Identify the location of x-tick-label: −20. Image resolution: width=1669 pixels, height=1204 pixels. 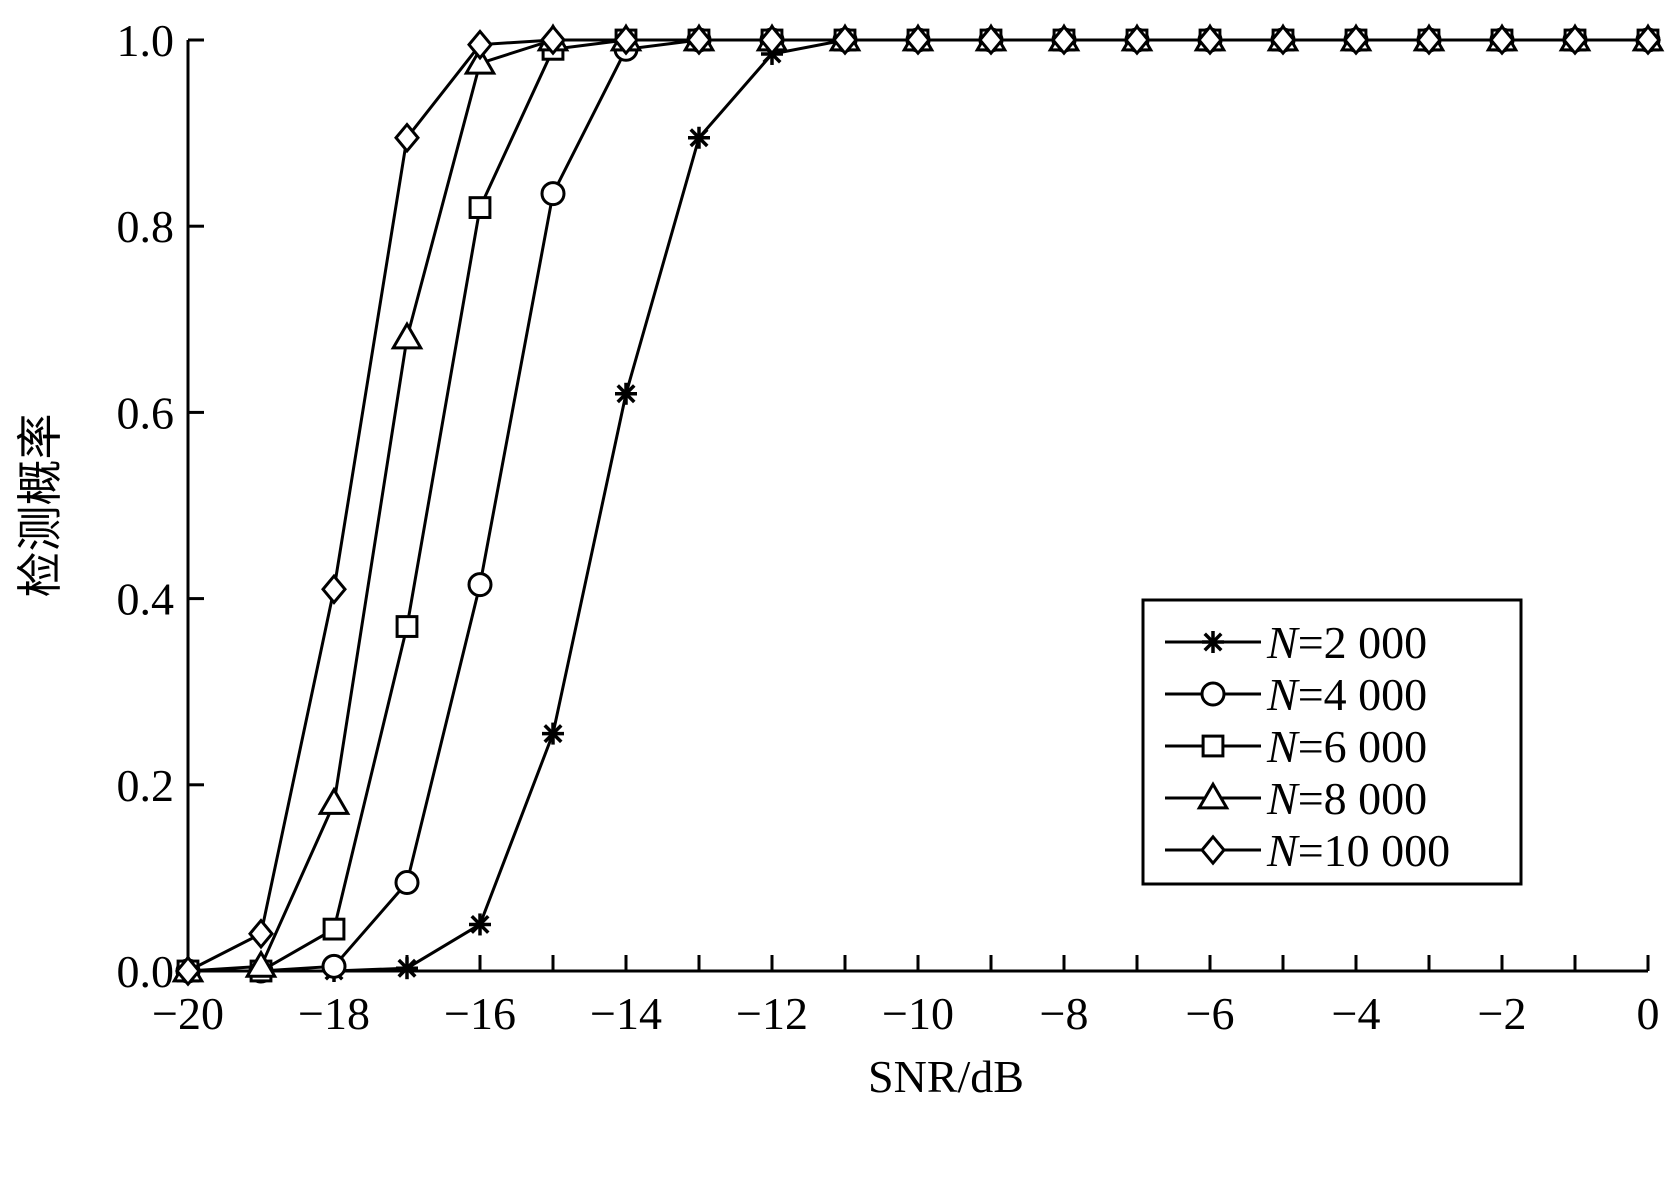
(188, 1013).